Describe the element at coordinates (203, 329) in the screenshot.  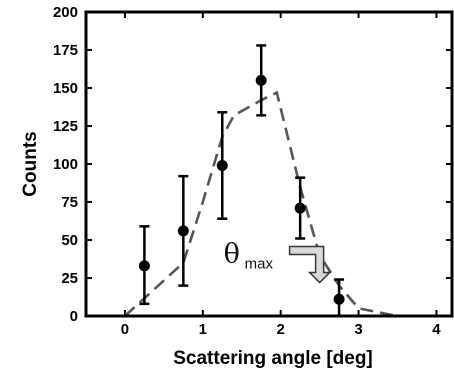
I see `x-tick-label: 1` at that location.